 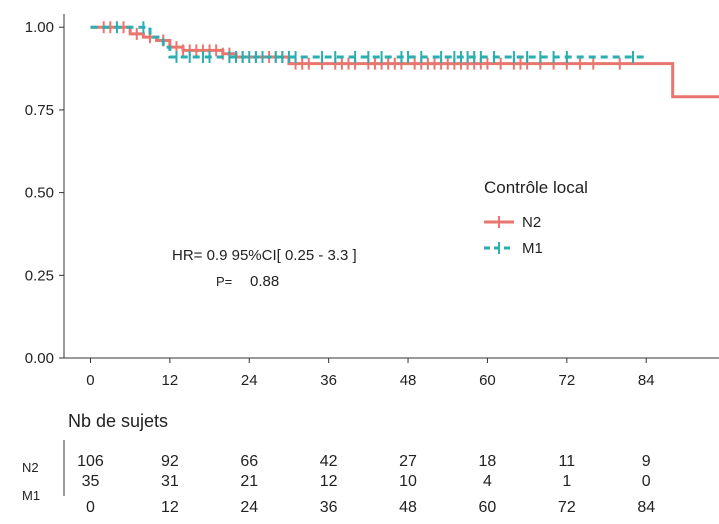 I want to click on risk-time-label: 36, so click(x=329, y=507).